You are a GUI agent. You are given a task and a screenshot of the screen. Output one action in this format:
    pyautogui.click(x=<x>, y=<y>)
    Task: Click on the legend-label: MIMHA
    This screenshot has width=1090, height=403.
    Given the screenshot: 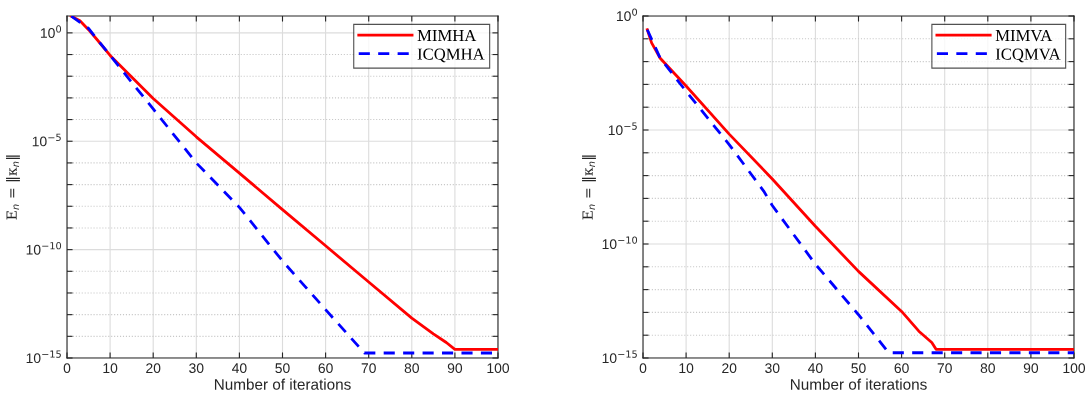 What is the action you would take?
    pyautogui.click(x=447, y=35)
    